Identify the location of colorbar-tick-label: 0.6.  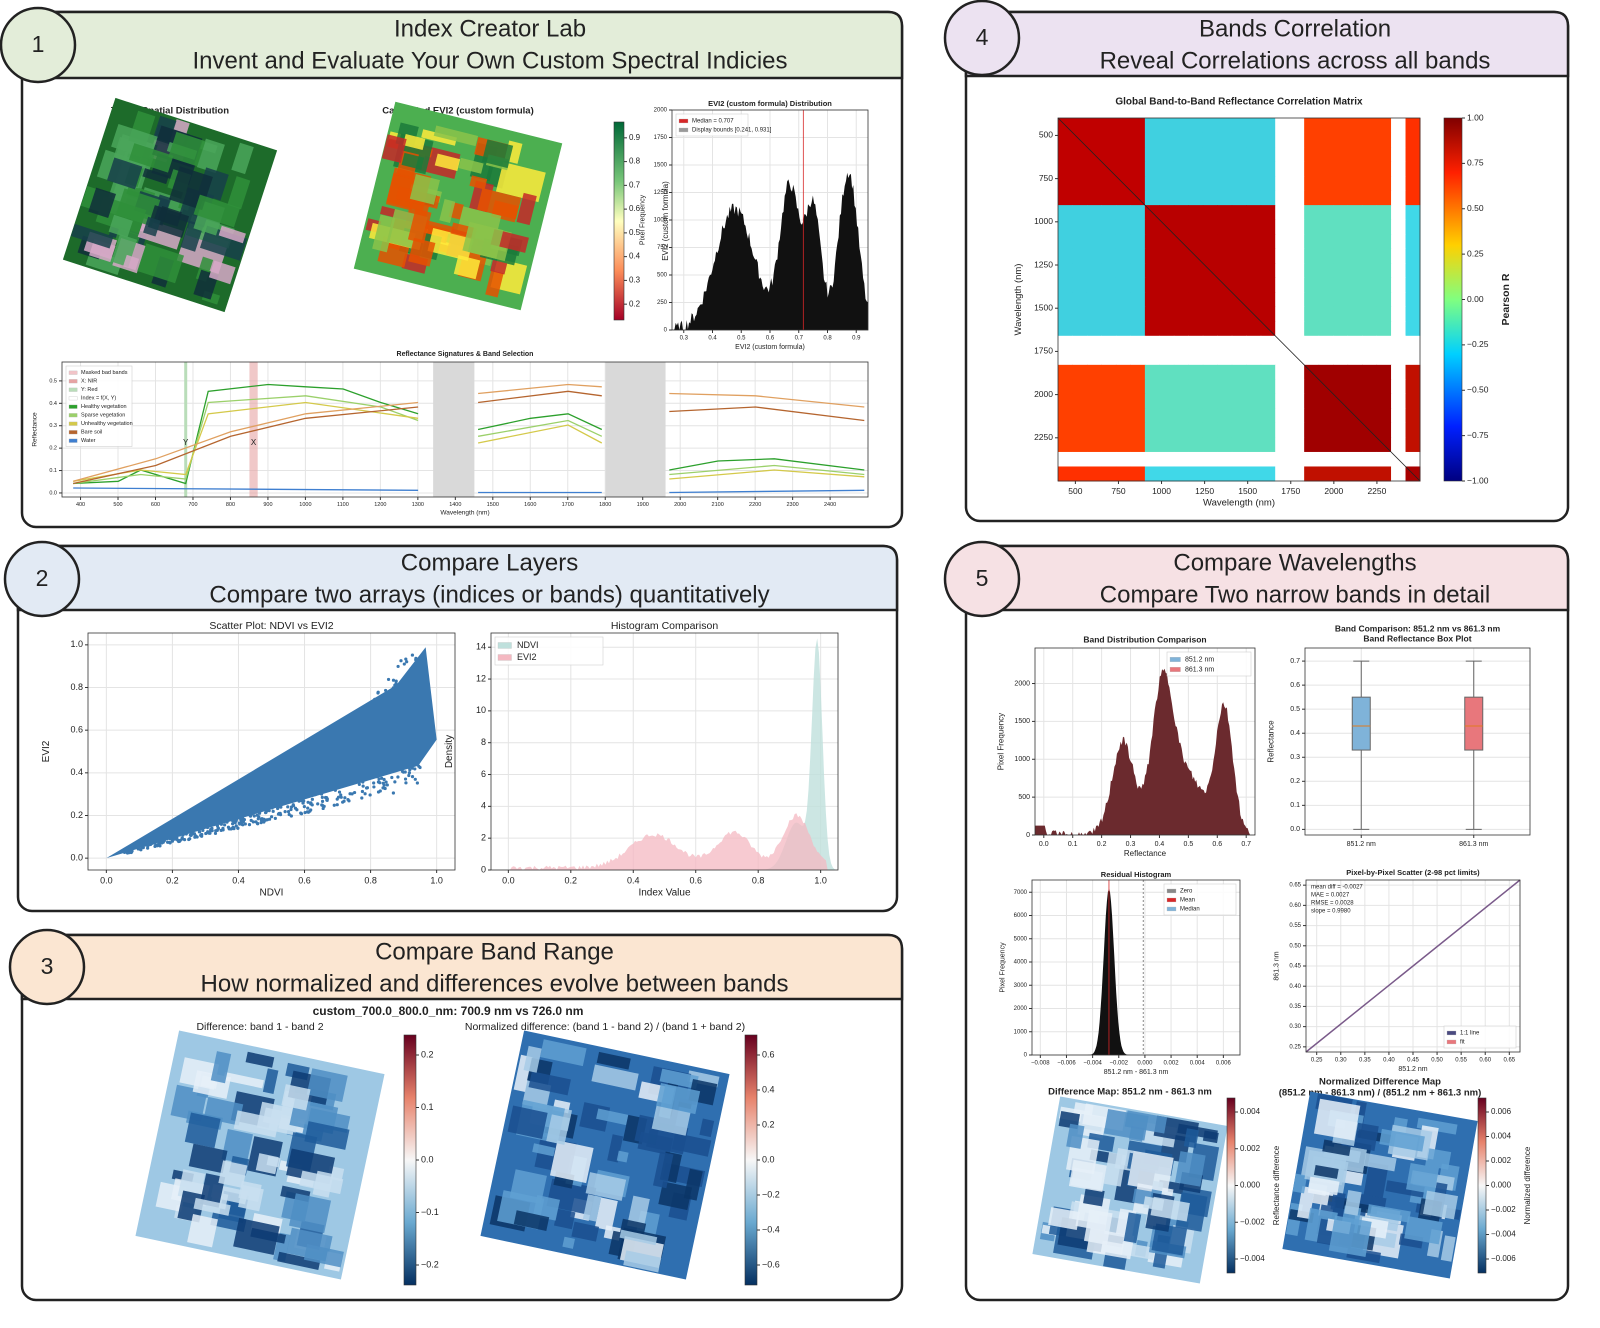
(768, 1054).